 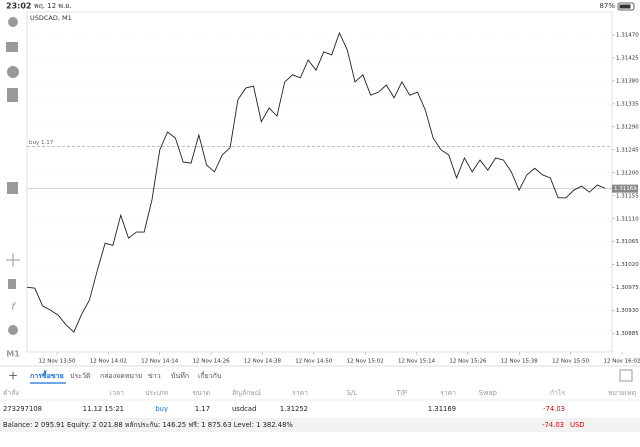 I want to click on current-price-label: 1.31169, so click(x=625, y=189).